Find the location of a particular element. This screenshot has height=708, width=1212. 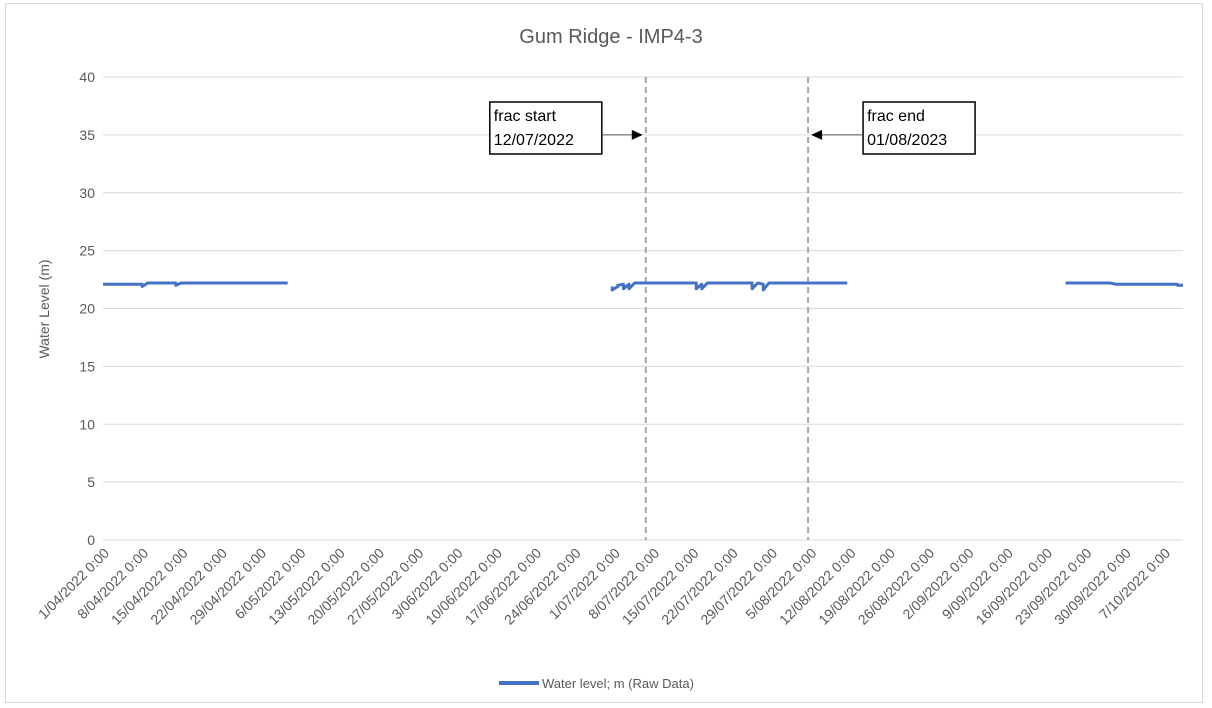

y-tick-label: 15 is located at coordinates (87, 366).